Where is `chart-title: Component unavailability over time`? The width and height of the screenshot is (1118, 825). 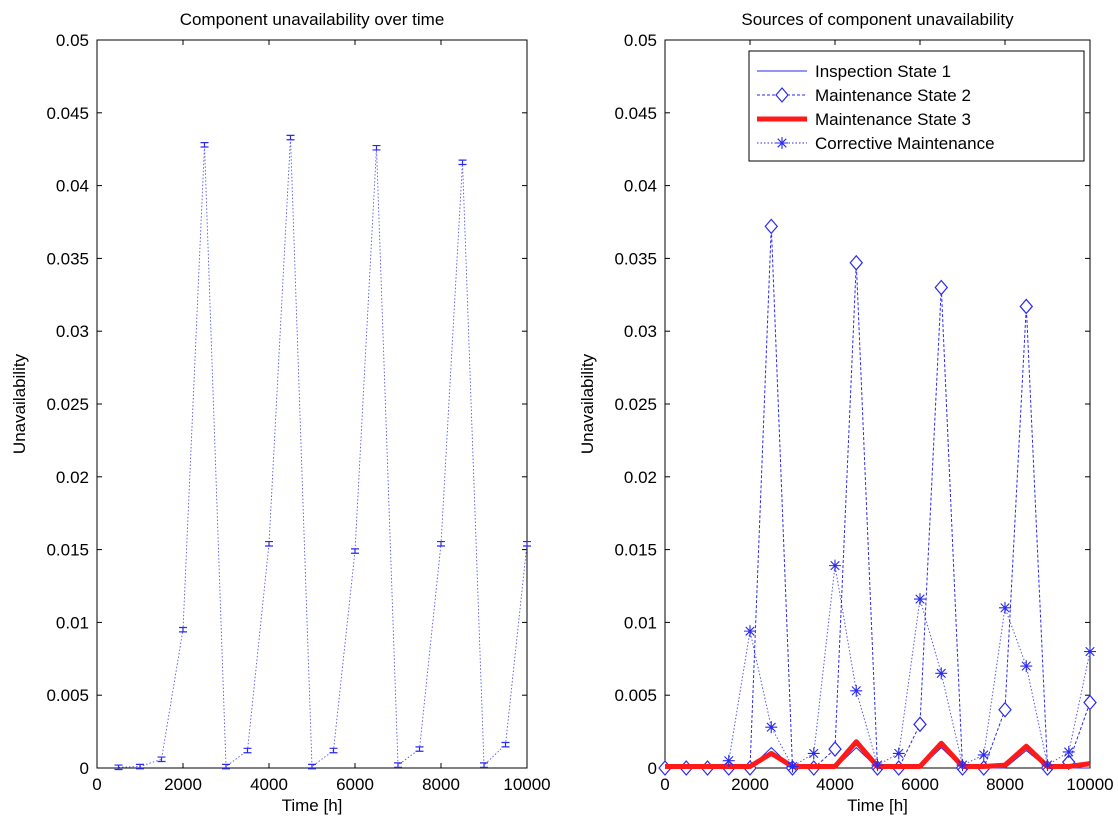 chart-title: Component unavailability over time is located at coordinates (312, 19).